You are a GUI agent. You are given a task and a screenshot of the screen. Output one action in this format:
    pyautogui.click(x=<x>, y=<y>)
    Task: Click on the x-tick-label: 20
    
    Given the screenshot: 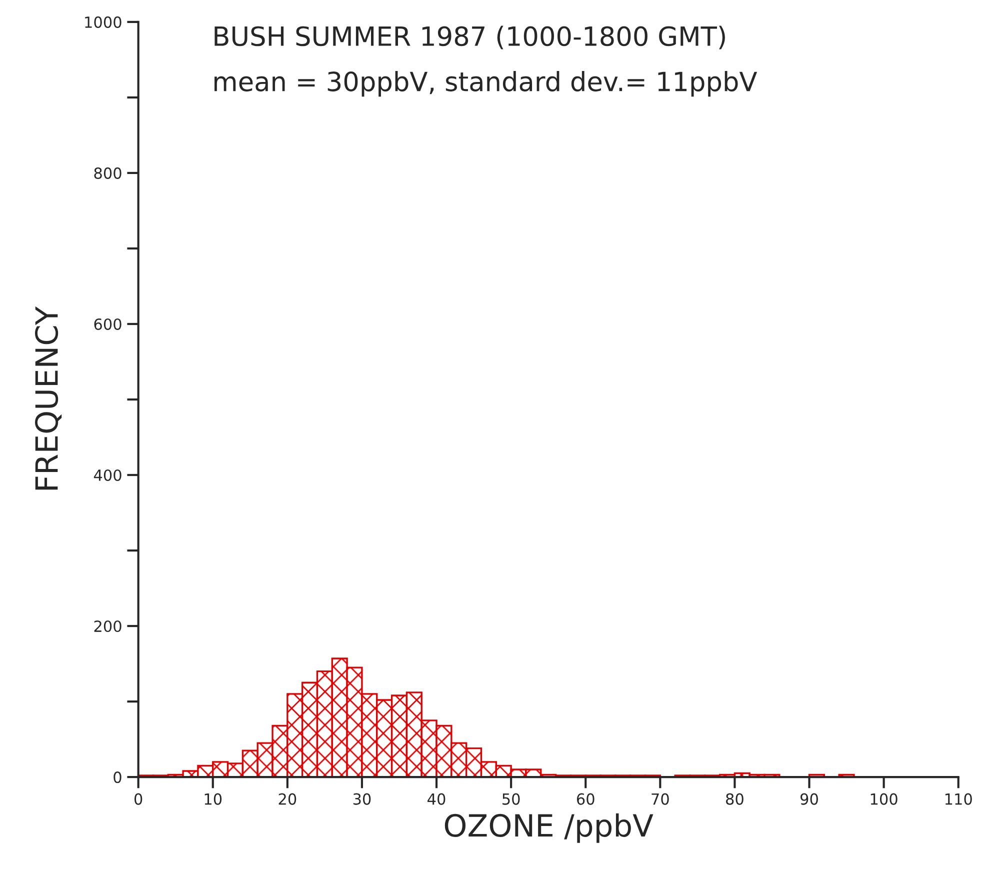 What is the action you would take?
    pyautogui.click(x=287, y=799)
    